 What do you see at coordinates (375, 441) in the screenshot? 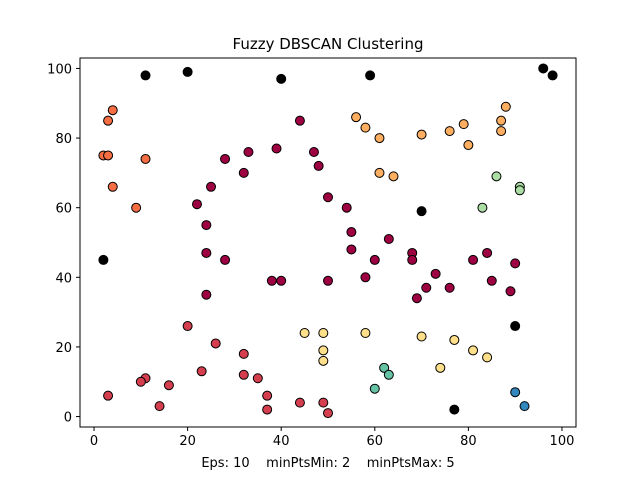
I see `x-tick-label: 60` at bounding box center [375, 441].